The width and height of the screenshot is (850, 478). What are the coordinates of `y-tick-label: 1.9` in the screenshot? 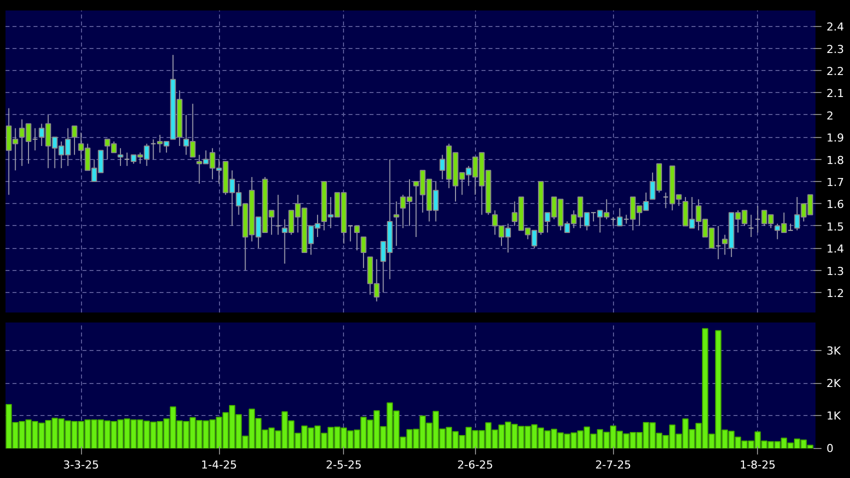 It's located at (835, 138).